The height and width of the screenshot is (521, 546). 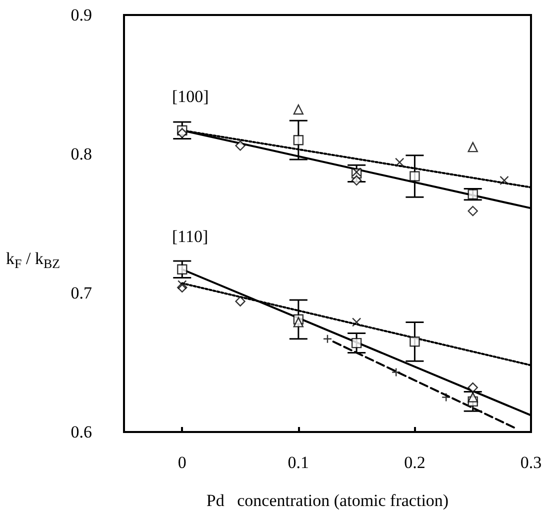 I want to click on x-tick-label: 0.2, so click(x=415, y=462).